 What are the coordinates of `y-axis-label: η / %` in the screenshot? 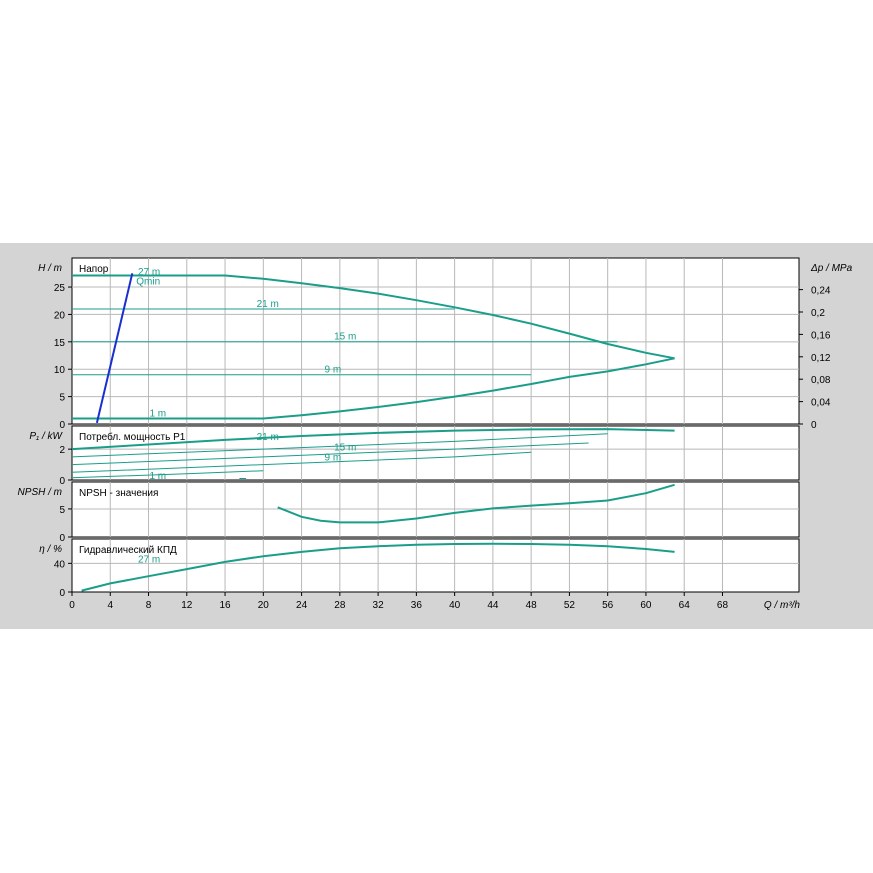 It's located at (50, 549).